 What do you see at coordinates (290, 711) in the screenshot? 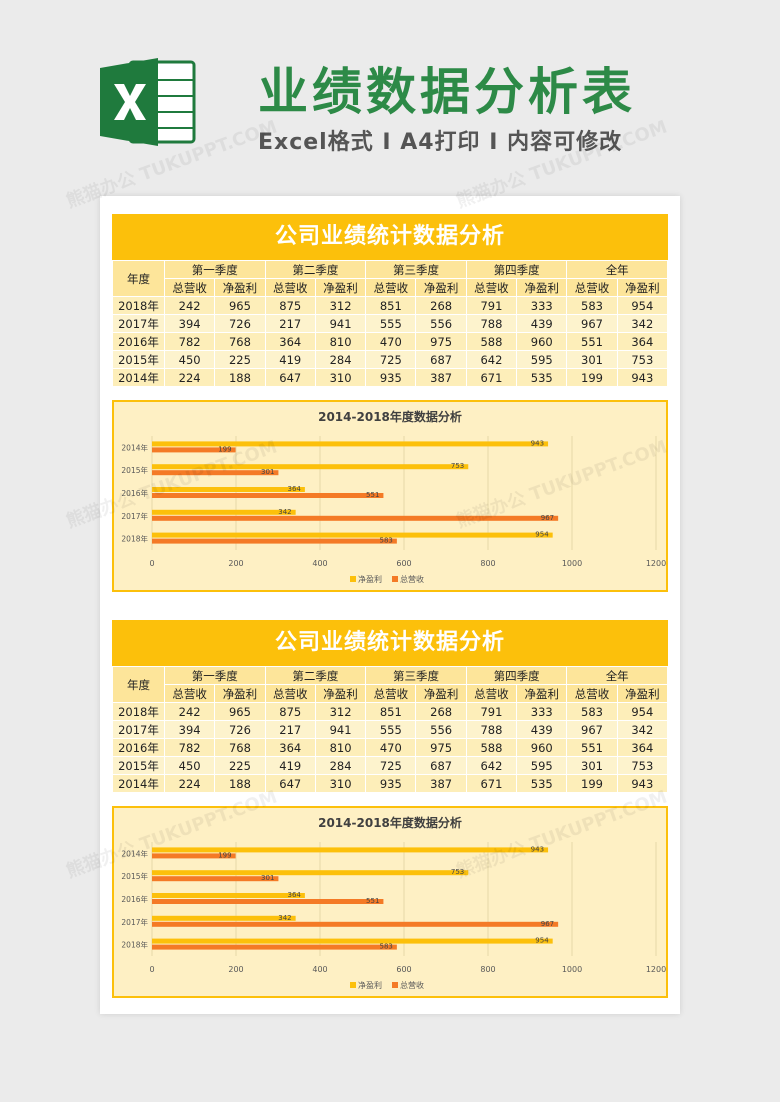
I see `revenue-cell: 875` at bounding box center [290, 711].